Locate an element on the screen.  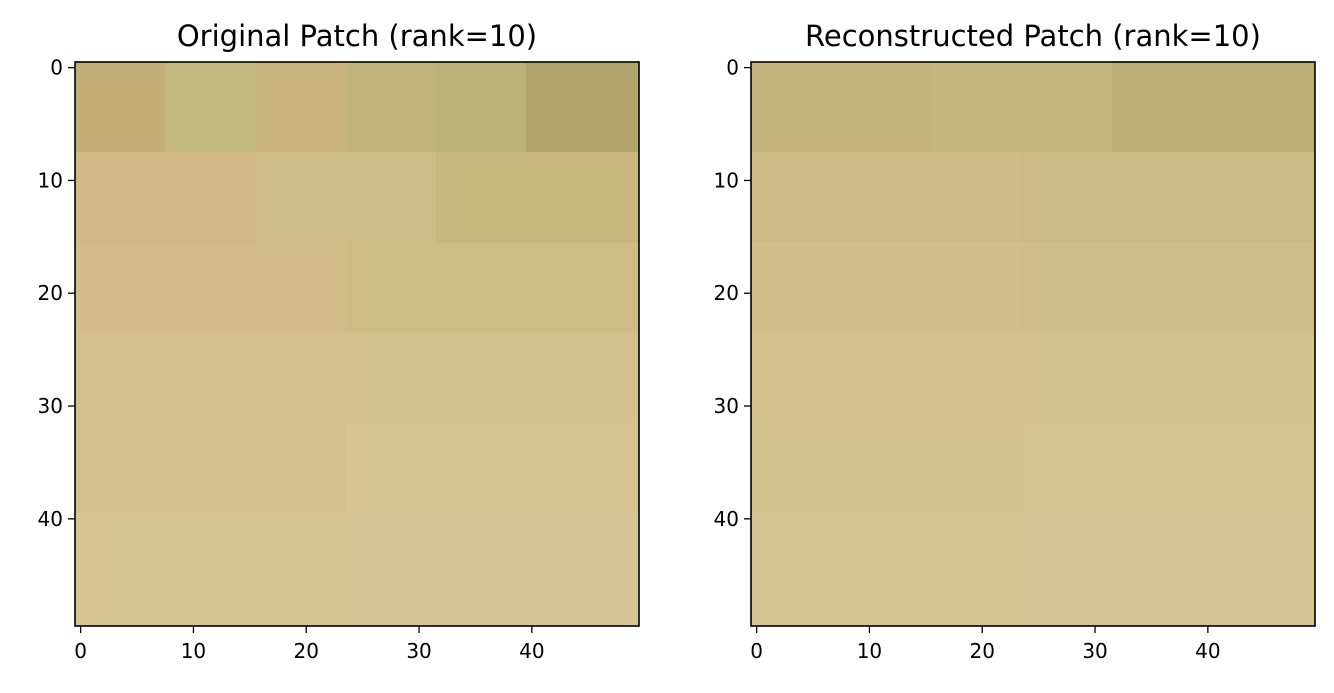
reconstructed-y-tick-label: 30 is located at coordinates (726, 406).